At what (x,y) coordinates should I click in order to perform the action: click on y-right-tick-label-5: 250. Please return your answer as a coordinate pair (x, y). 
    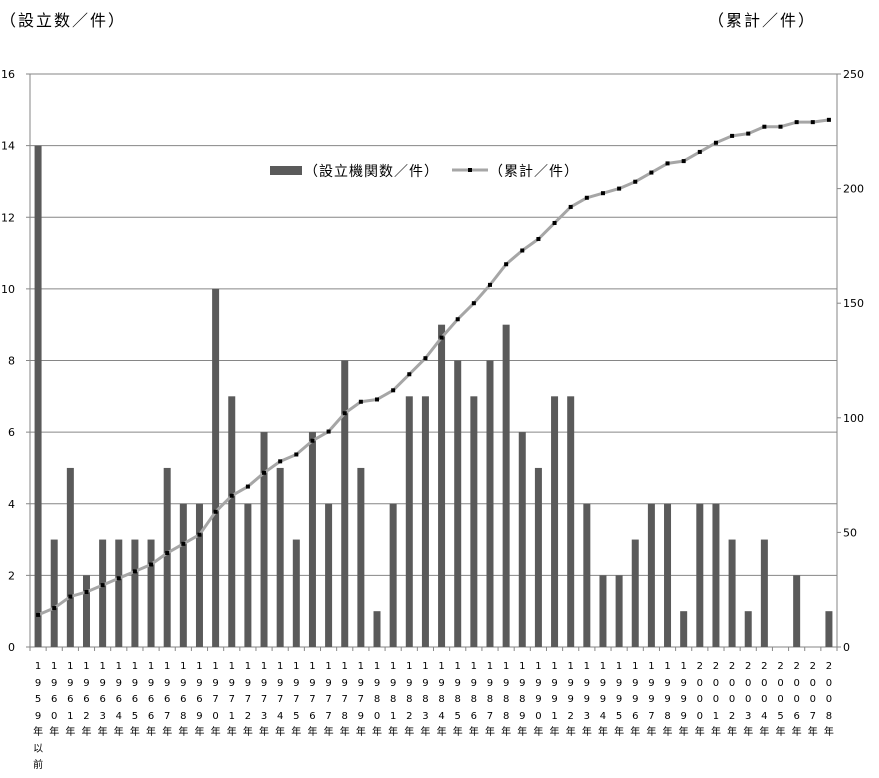
    Looking at the image, I should click on (853, 74).